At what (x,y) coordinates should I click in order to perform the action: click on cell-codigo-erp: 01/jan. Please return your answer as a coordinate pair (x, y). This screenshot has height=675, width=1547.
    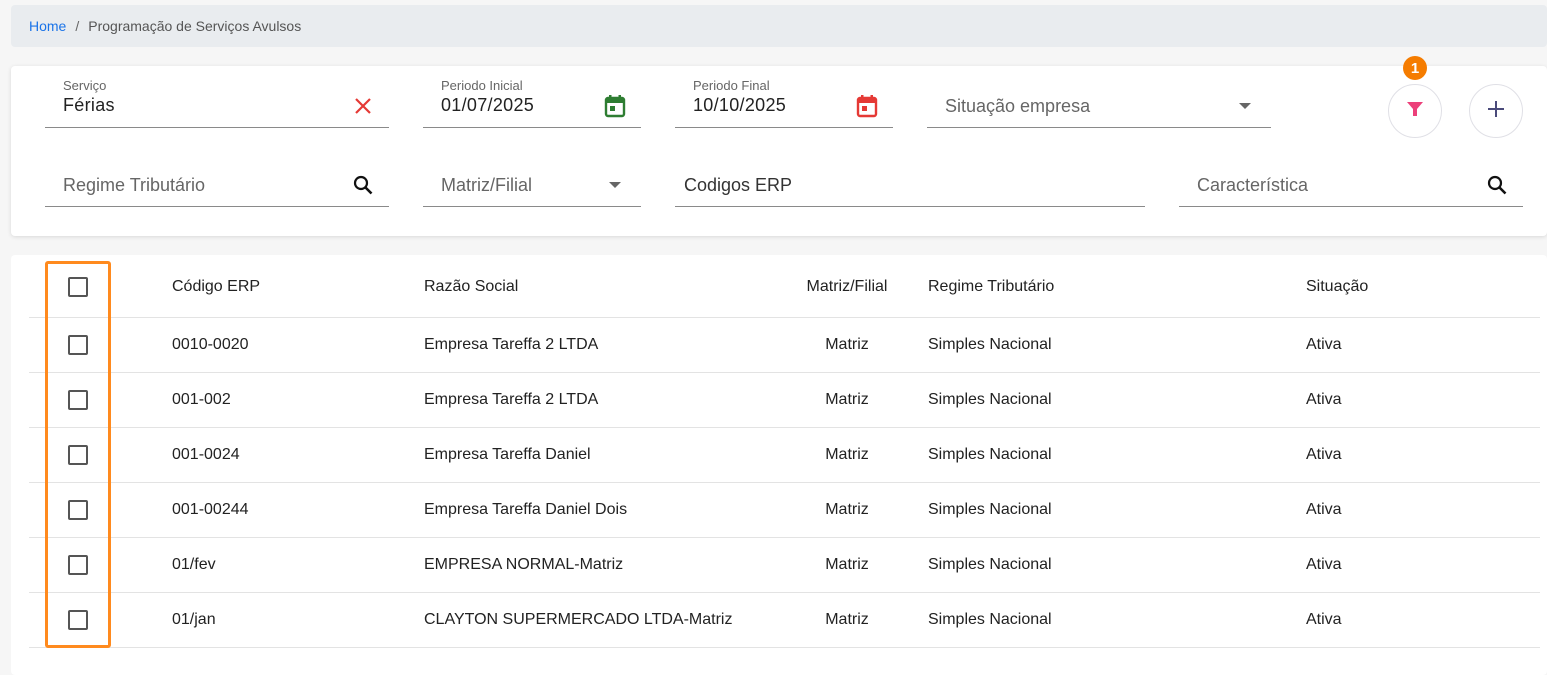
    Looking at the image, I should click on (194, 619).